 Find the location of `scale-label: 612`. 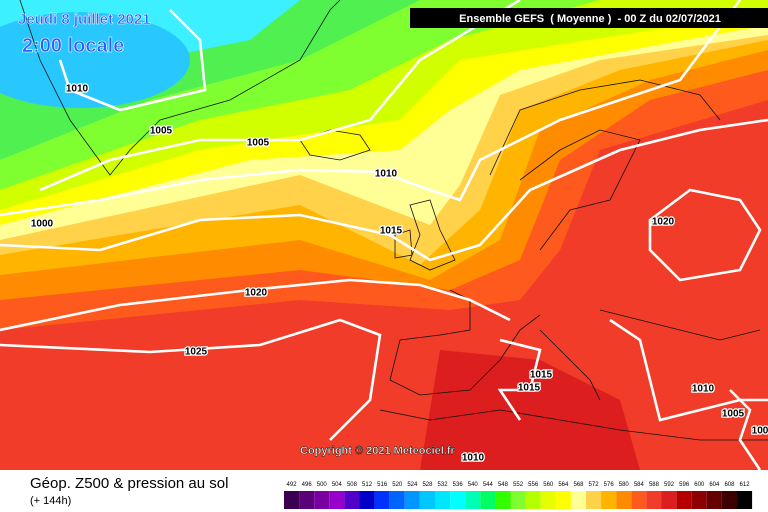

scale-label: 612 is located at coordinates (745, 485).